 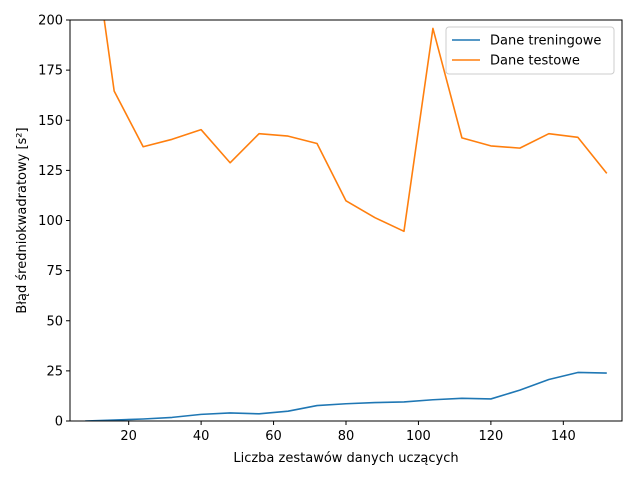 I want to click on x-tick-label: 140, so click(x=563, y=436).